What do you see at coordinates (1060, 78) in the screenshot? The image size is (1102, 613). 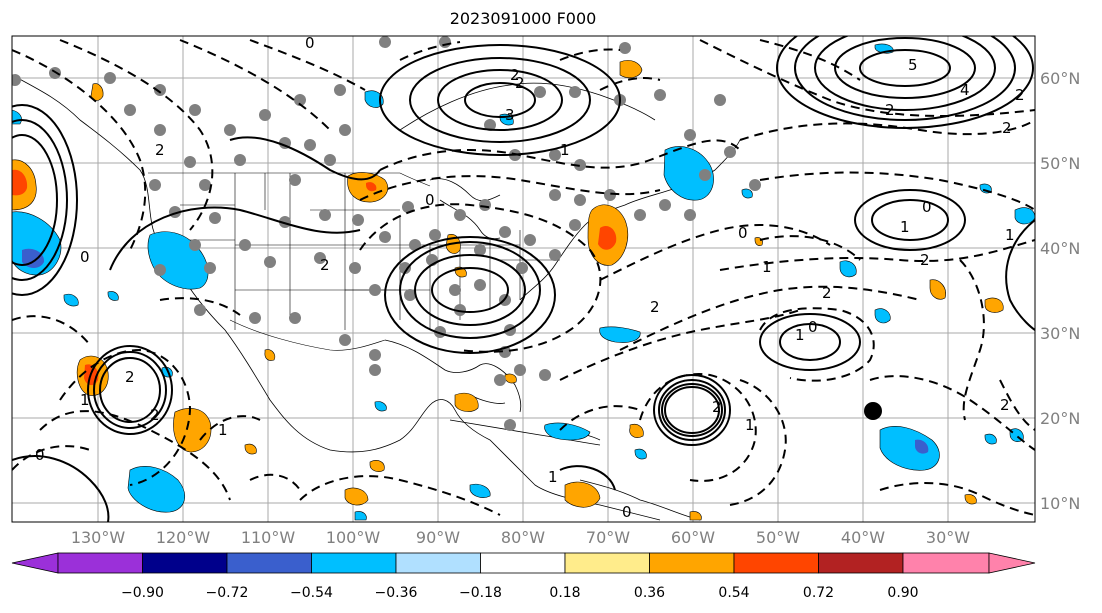 I see `lat-label: 60°N` at bounding box center [1060, 78].